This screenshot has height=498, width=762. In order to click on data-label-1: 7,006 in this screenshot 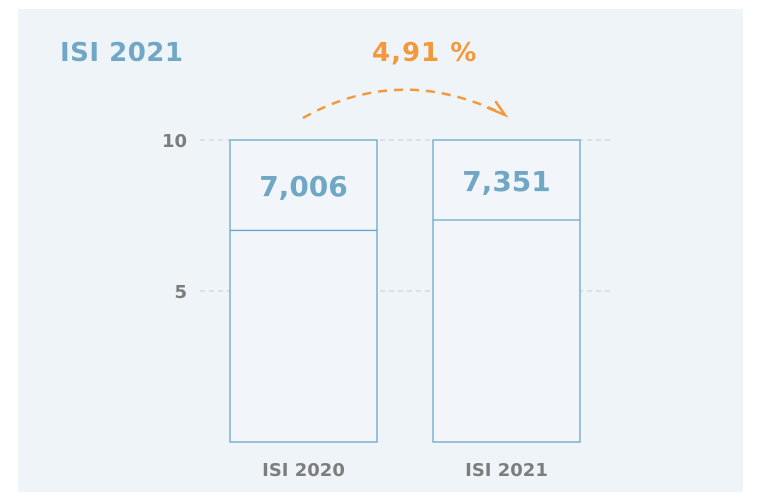, I will do `click(303, 186)`.